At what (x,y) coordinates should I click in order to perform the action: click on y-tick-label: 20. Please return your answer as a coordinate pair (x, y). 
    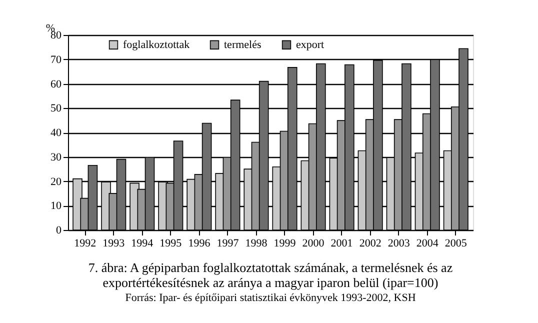
    Looking at the image, I should click on (56, 182).